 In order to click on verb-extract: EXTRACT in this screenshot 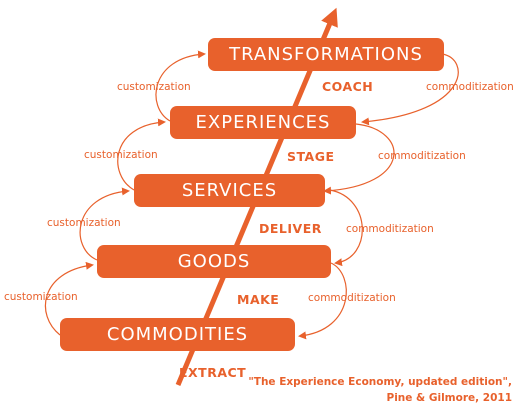, I will do `click(213, 372)`.